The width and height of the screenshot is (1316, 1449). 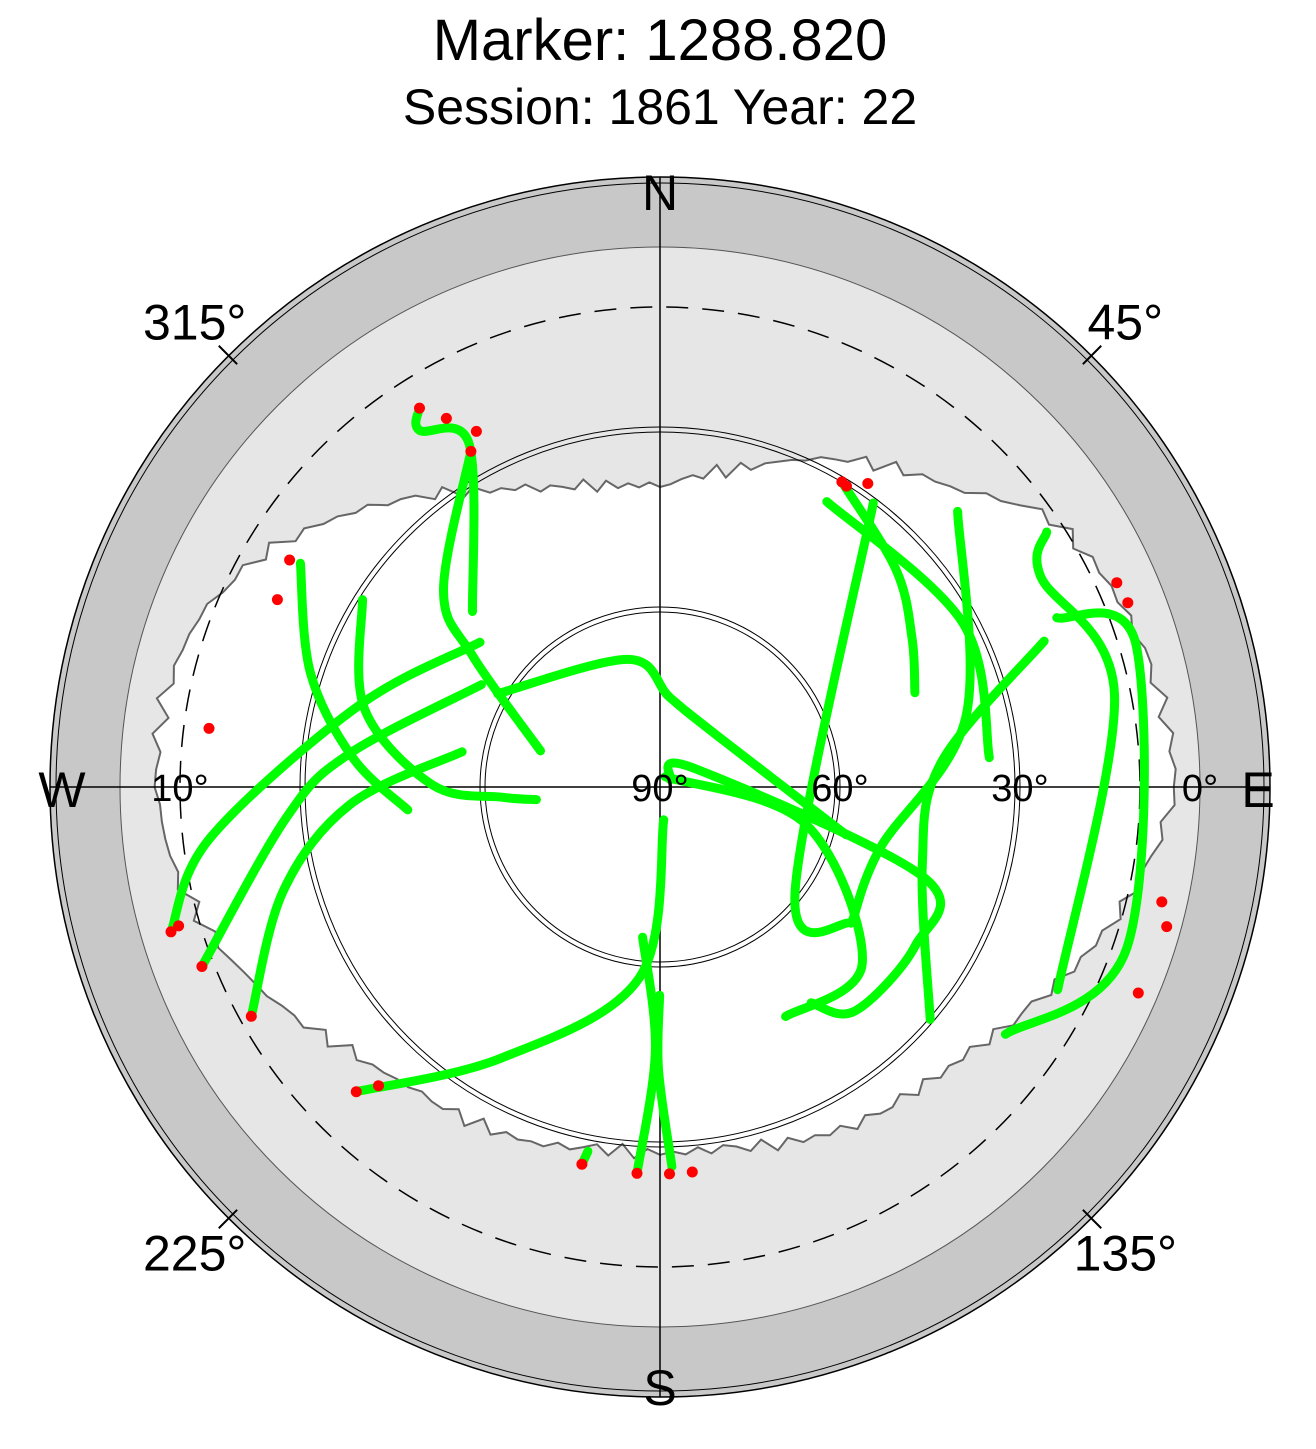 I want to click on elevation-labels: 0° 30° 60° 90° 10°, so click(x=684, y=789).